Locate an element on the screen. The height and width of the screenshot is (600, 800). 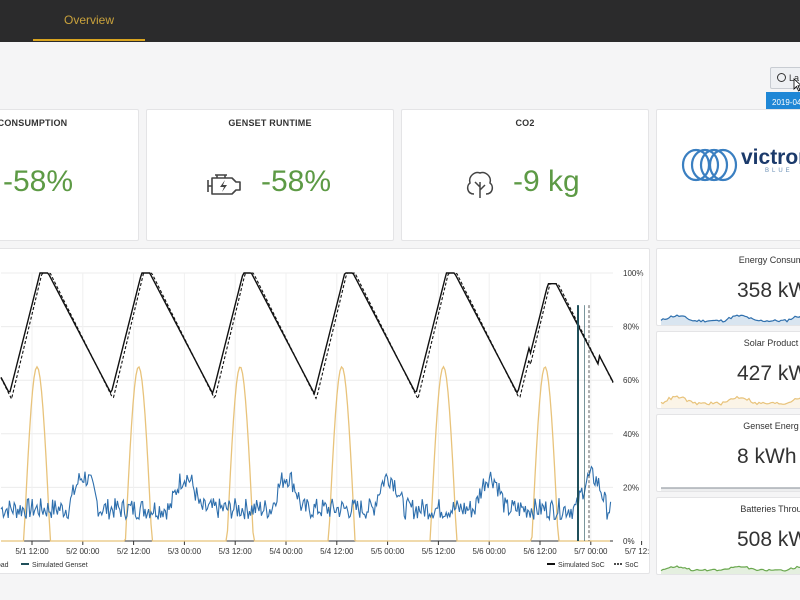
consumption-value: -58% is located at coordinates (38, 181).